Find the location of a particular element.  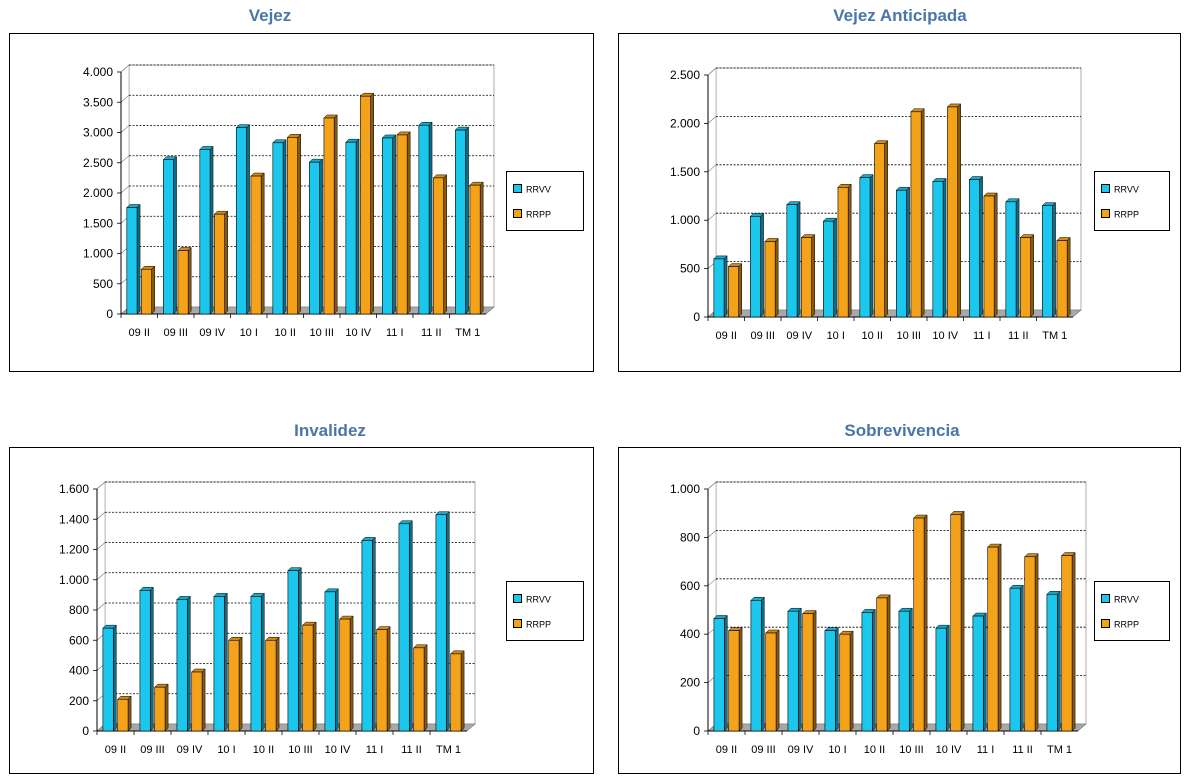

chart-title-invalidez: Invalidez is located at coordinates (330, 430).